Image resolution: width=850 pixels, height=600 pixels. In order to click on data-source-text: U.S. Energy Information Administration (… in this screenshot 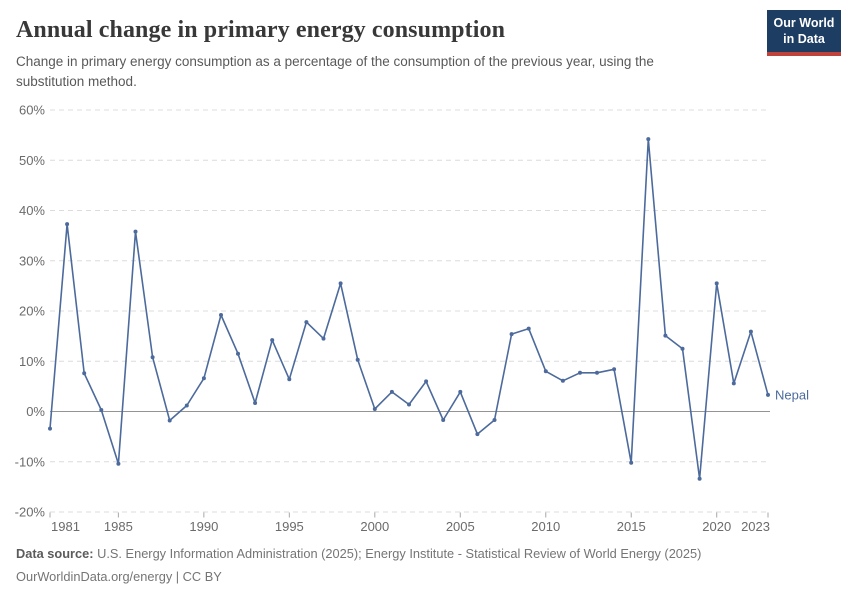, I will do `click(399, 553)`.